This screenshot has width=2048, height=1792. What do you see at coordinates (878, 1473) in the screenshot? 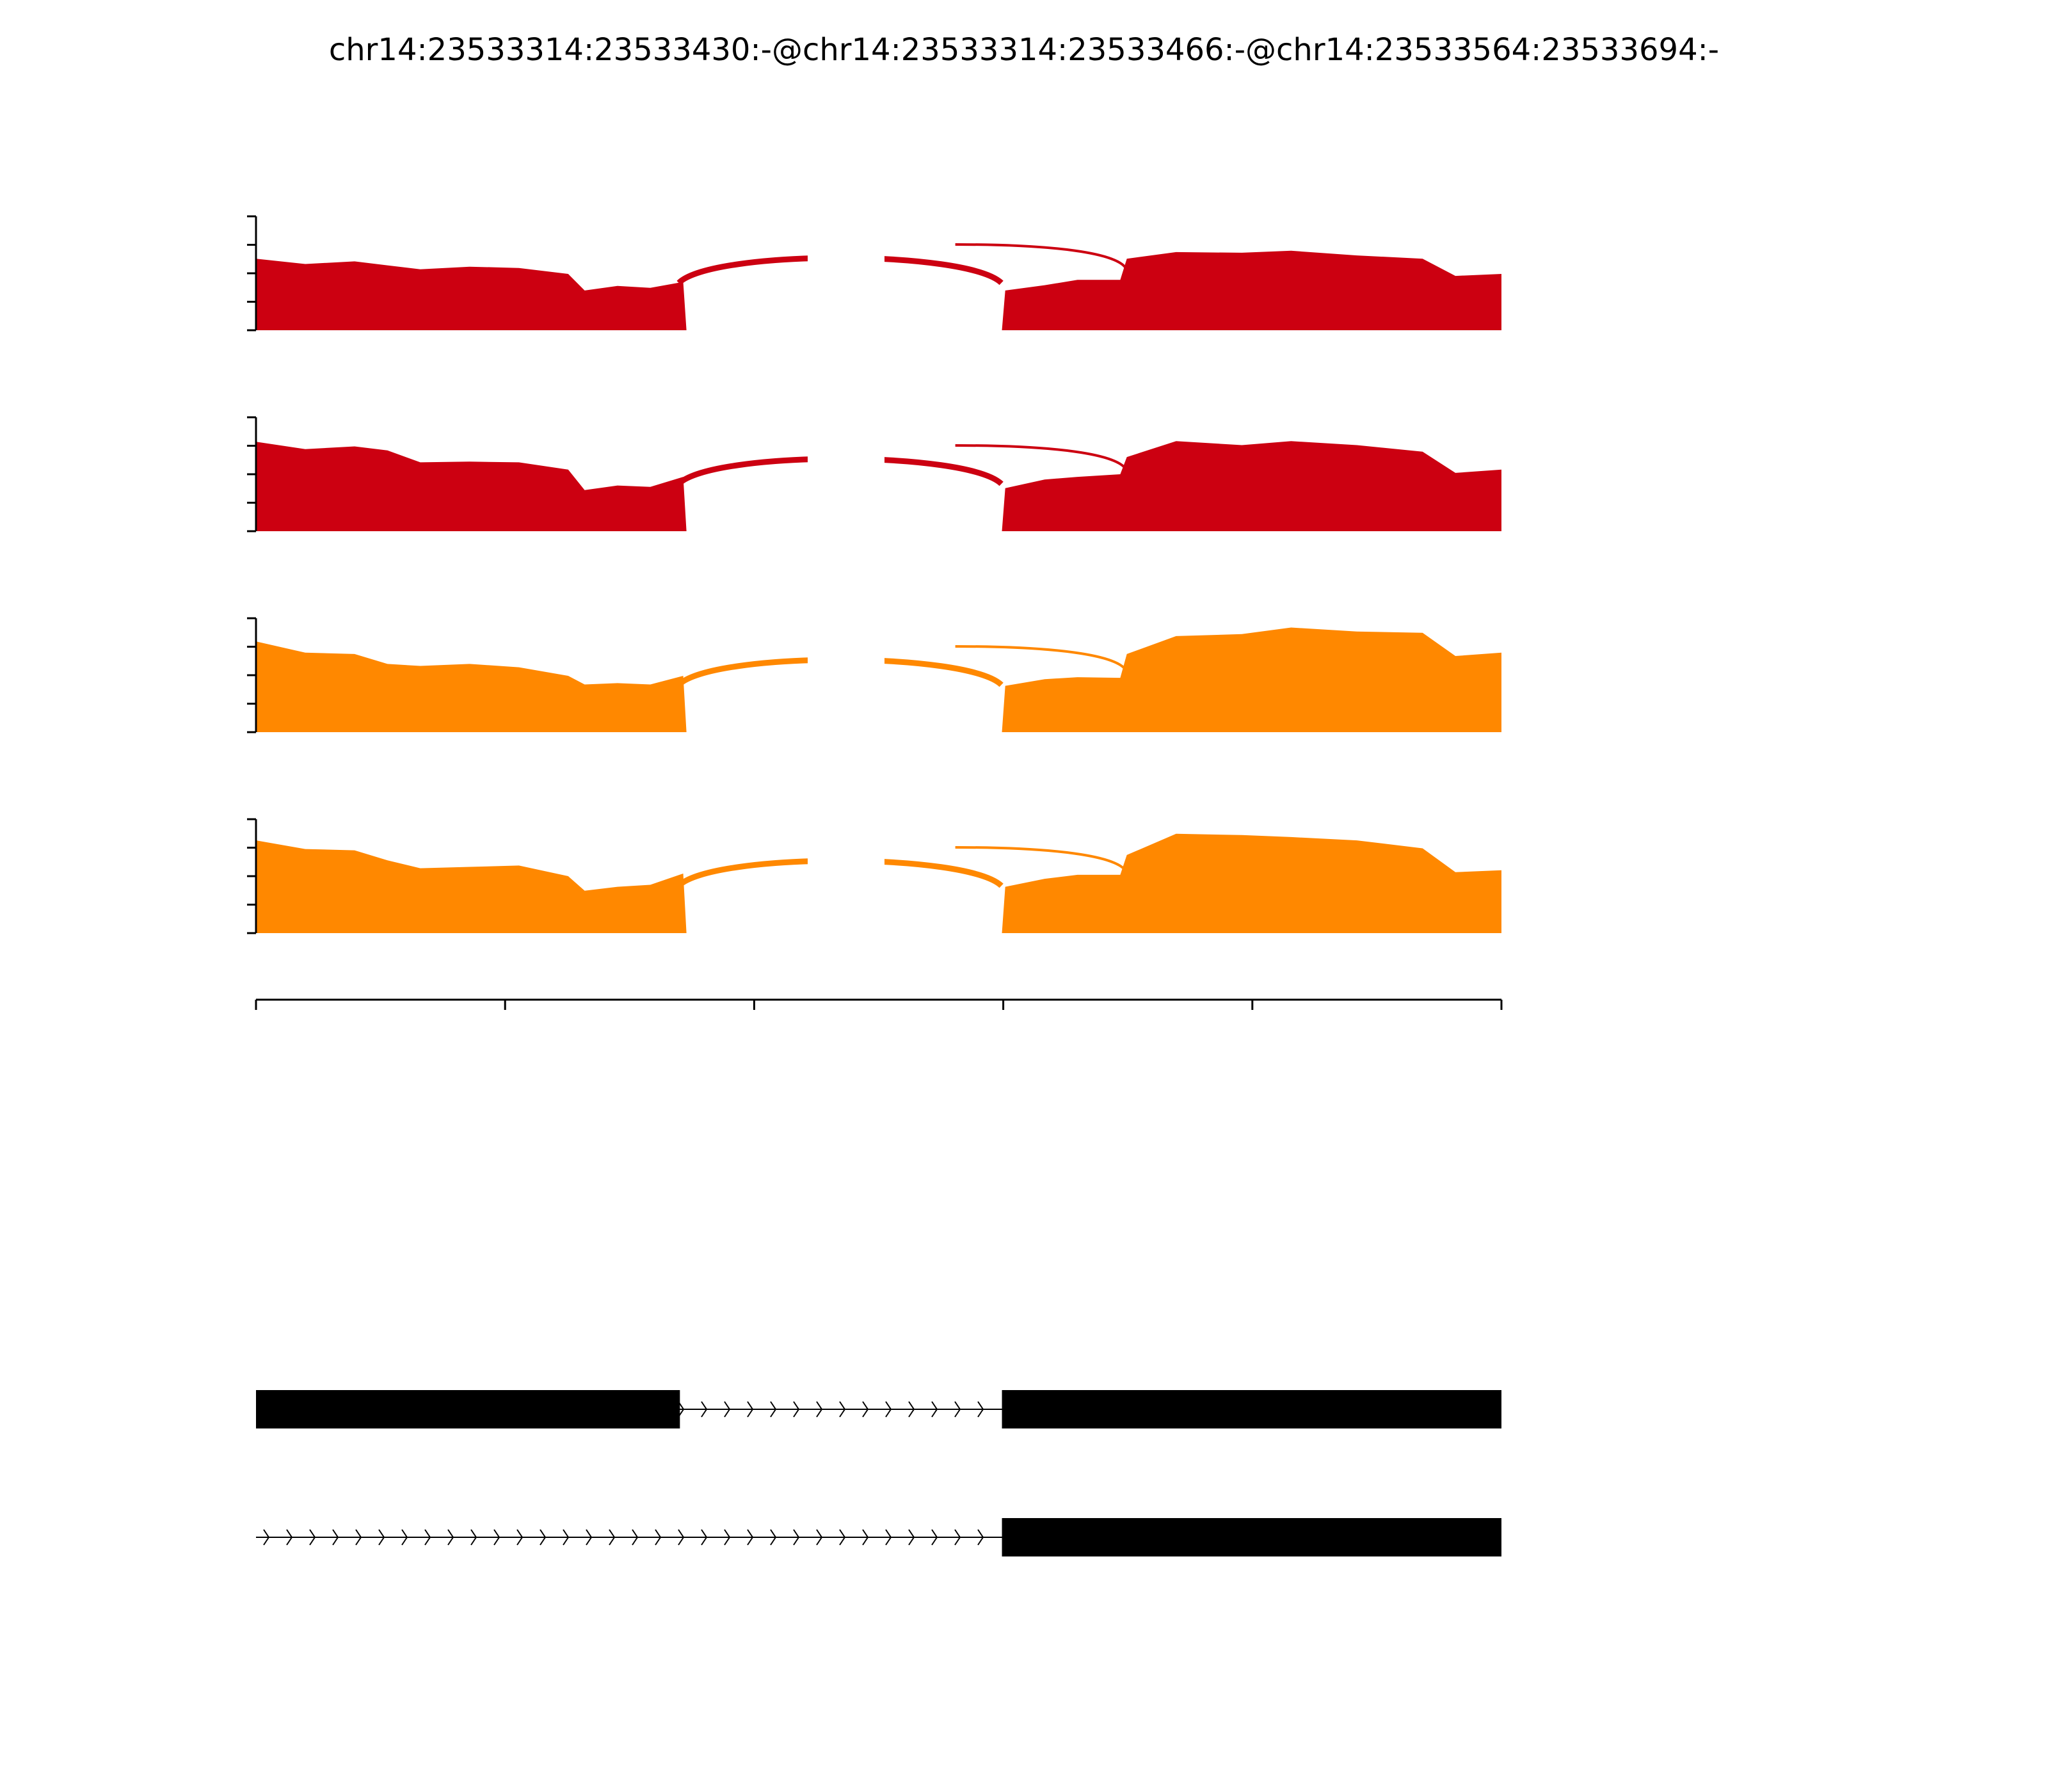
I see `isoform-track` at bounding box center [878, 1473].